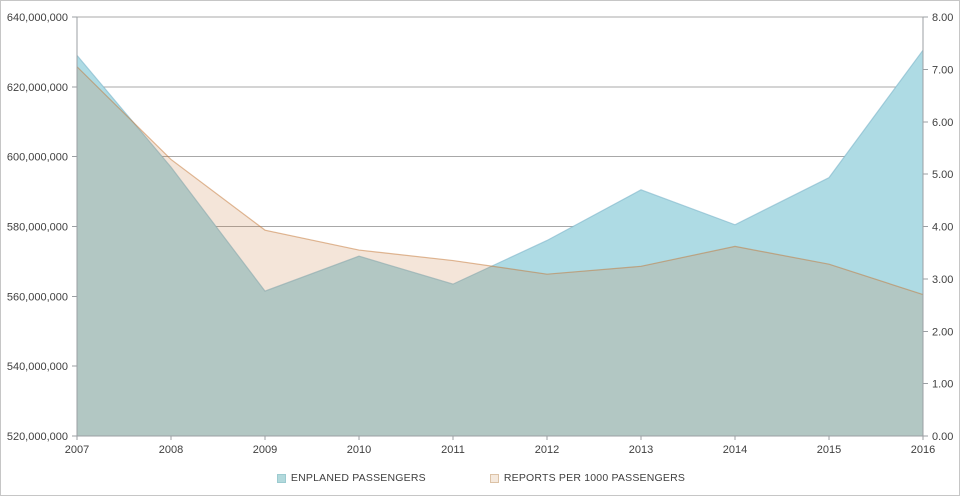  What do you see at coordinates (942, 18) in the screenshot?
I see `y-axis-right-tick-label: 8.00` at bounding box center [942, 18].